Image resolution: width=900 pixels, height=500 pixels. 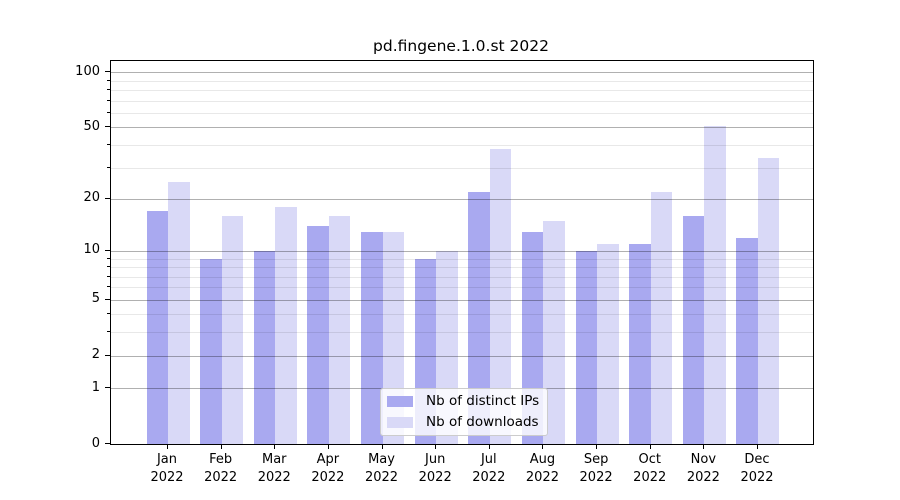 What do you see at coordinates (95, 355) in the screenshot?
I see `y-tick-label-2: 2` at bounding box center [95, 355].